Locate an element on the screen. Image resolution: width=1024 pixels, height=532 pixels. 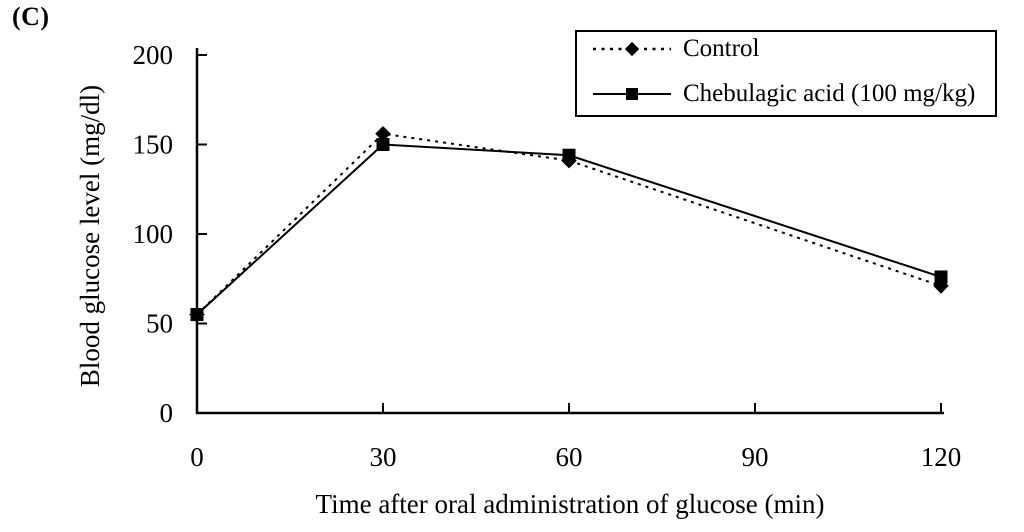
dotted-diamond-line-icon is located at coordinates (632, 49).